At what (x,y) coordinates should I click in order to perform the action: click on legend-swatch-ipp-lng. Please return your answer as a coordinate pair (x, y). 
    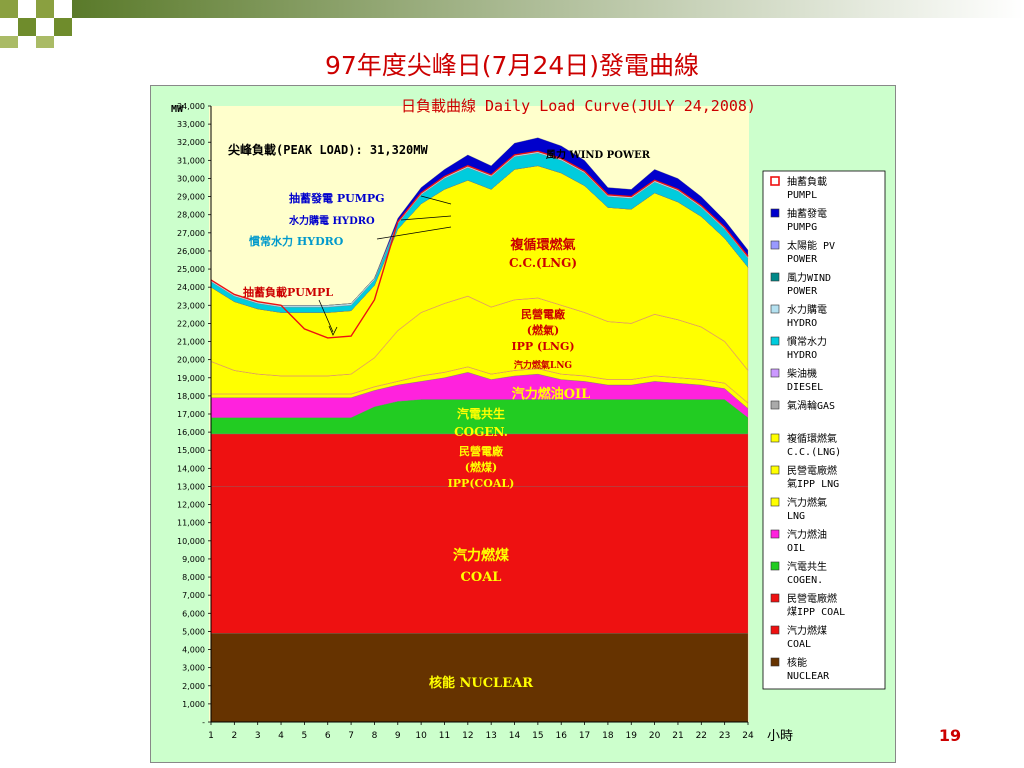
    Looking at the image, I should click on (775, 470).